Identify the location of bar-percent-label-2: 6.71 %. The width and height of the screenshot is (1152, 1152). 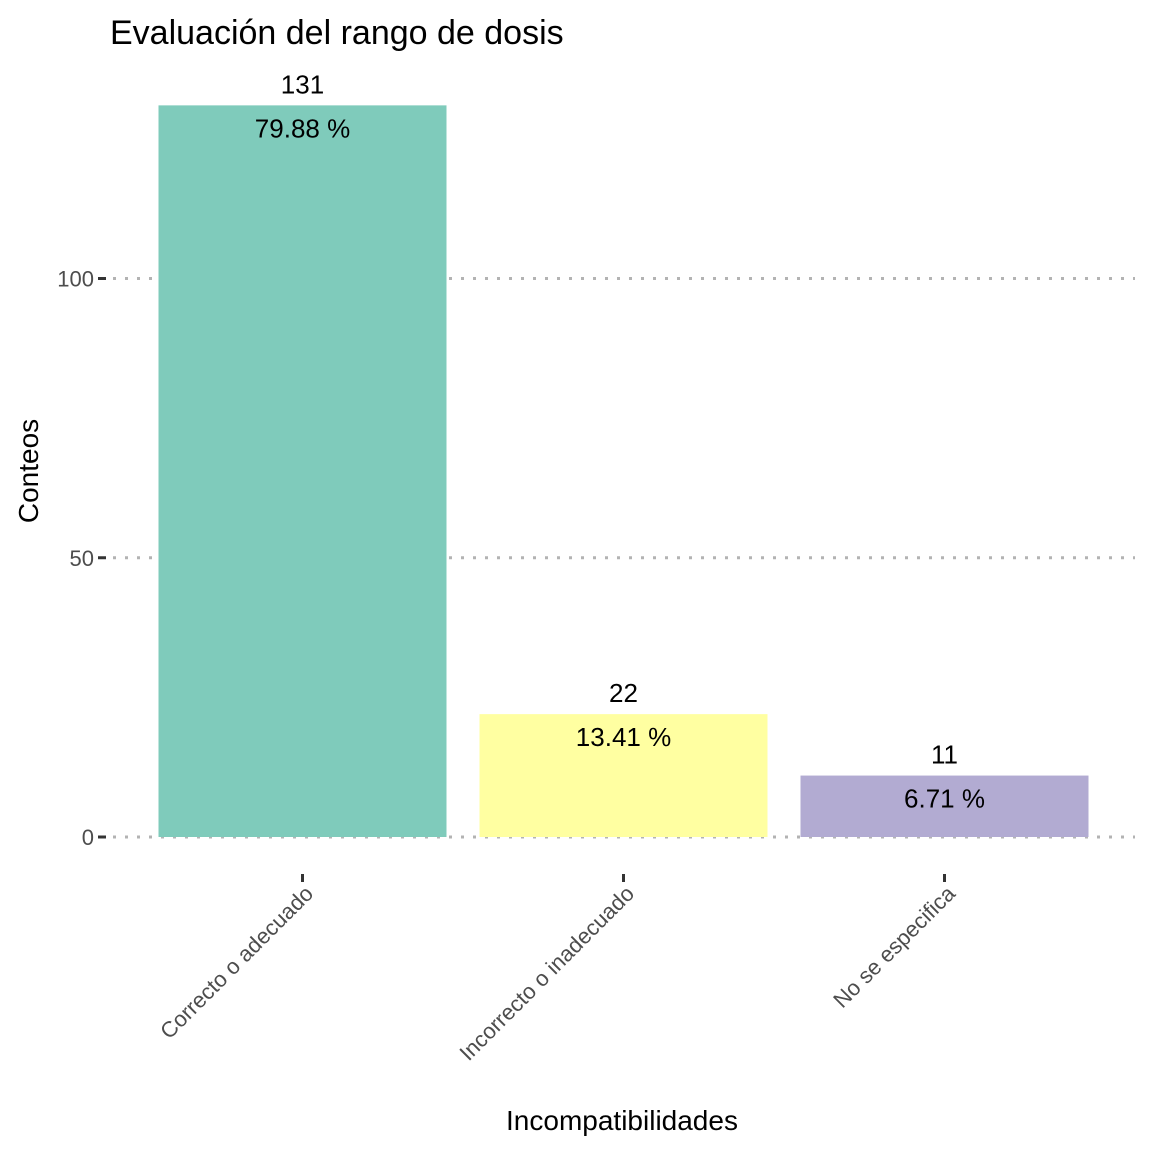
(944, 799).